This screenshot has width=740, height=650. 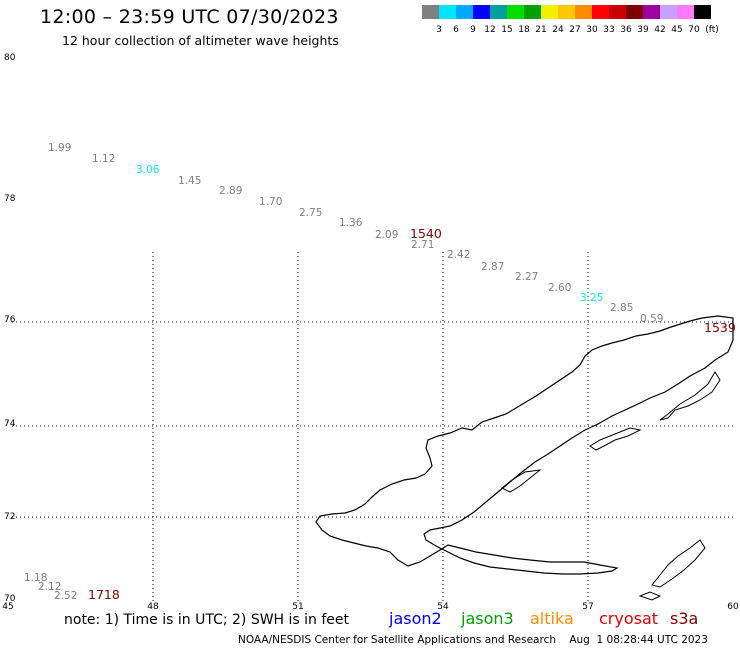 I want to click on longitude-label: 60, so click(x=733, y=607).